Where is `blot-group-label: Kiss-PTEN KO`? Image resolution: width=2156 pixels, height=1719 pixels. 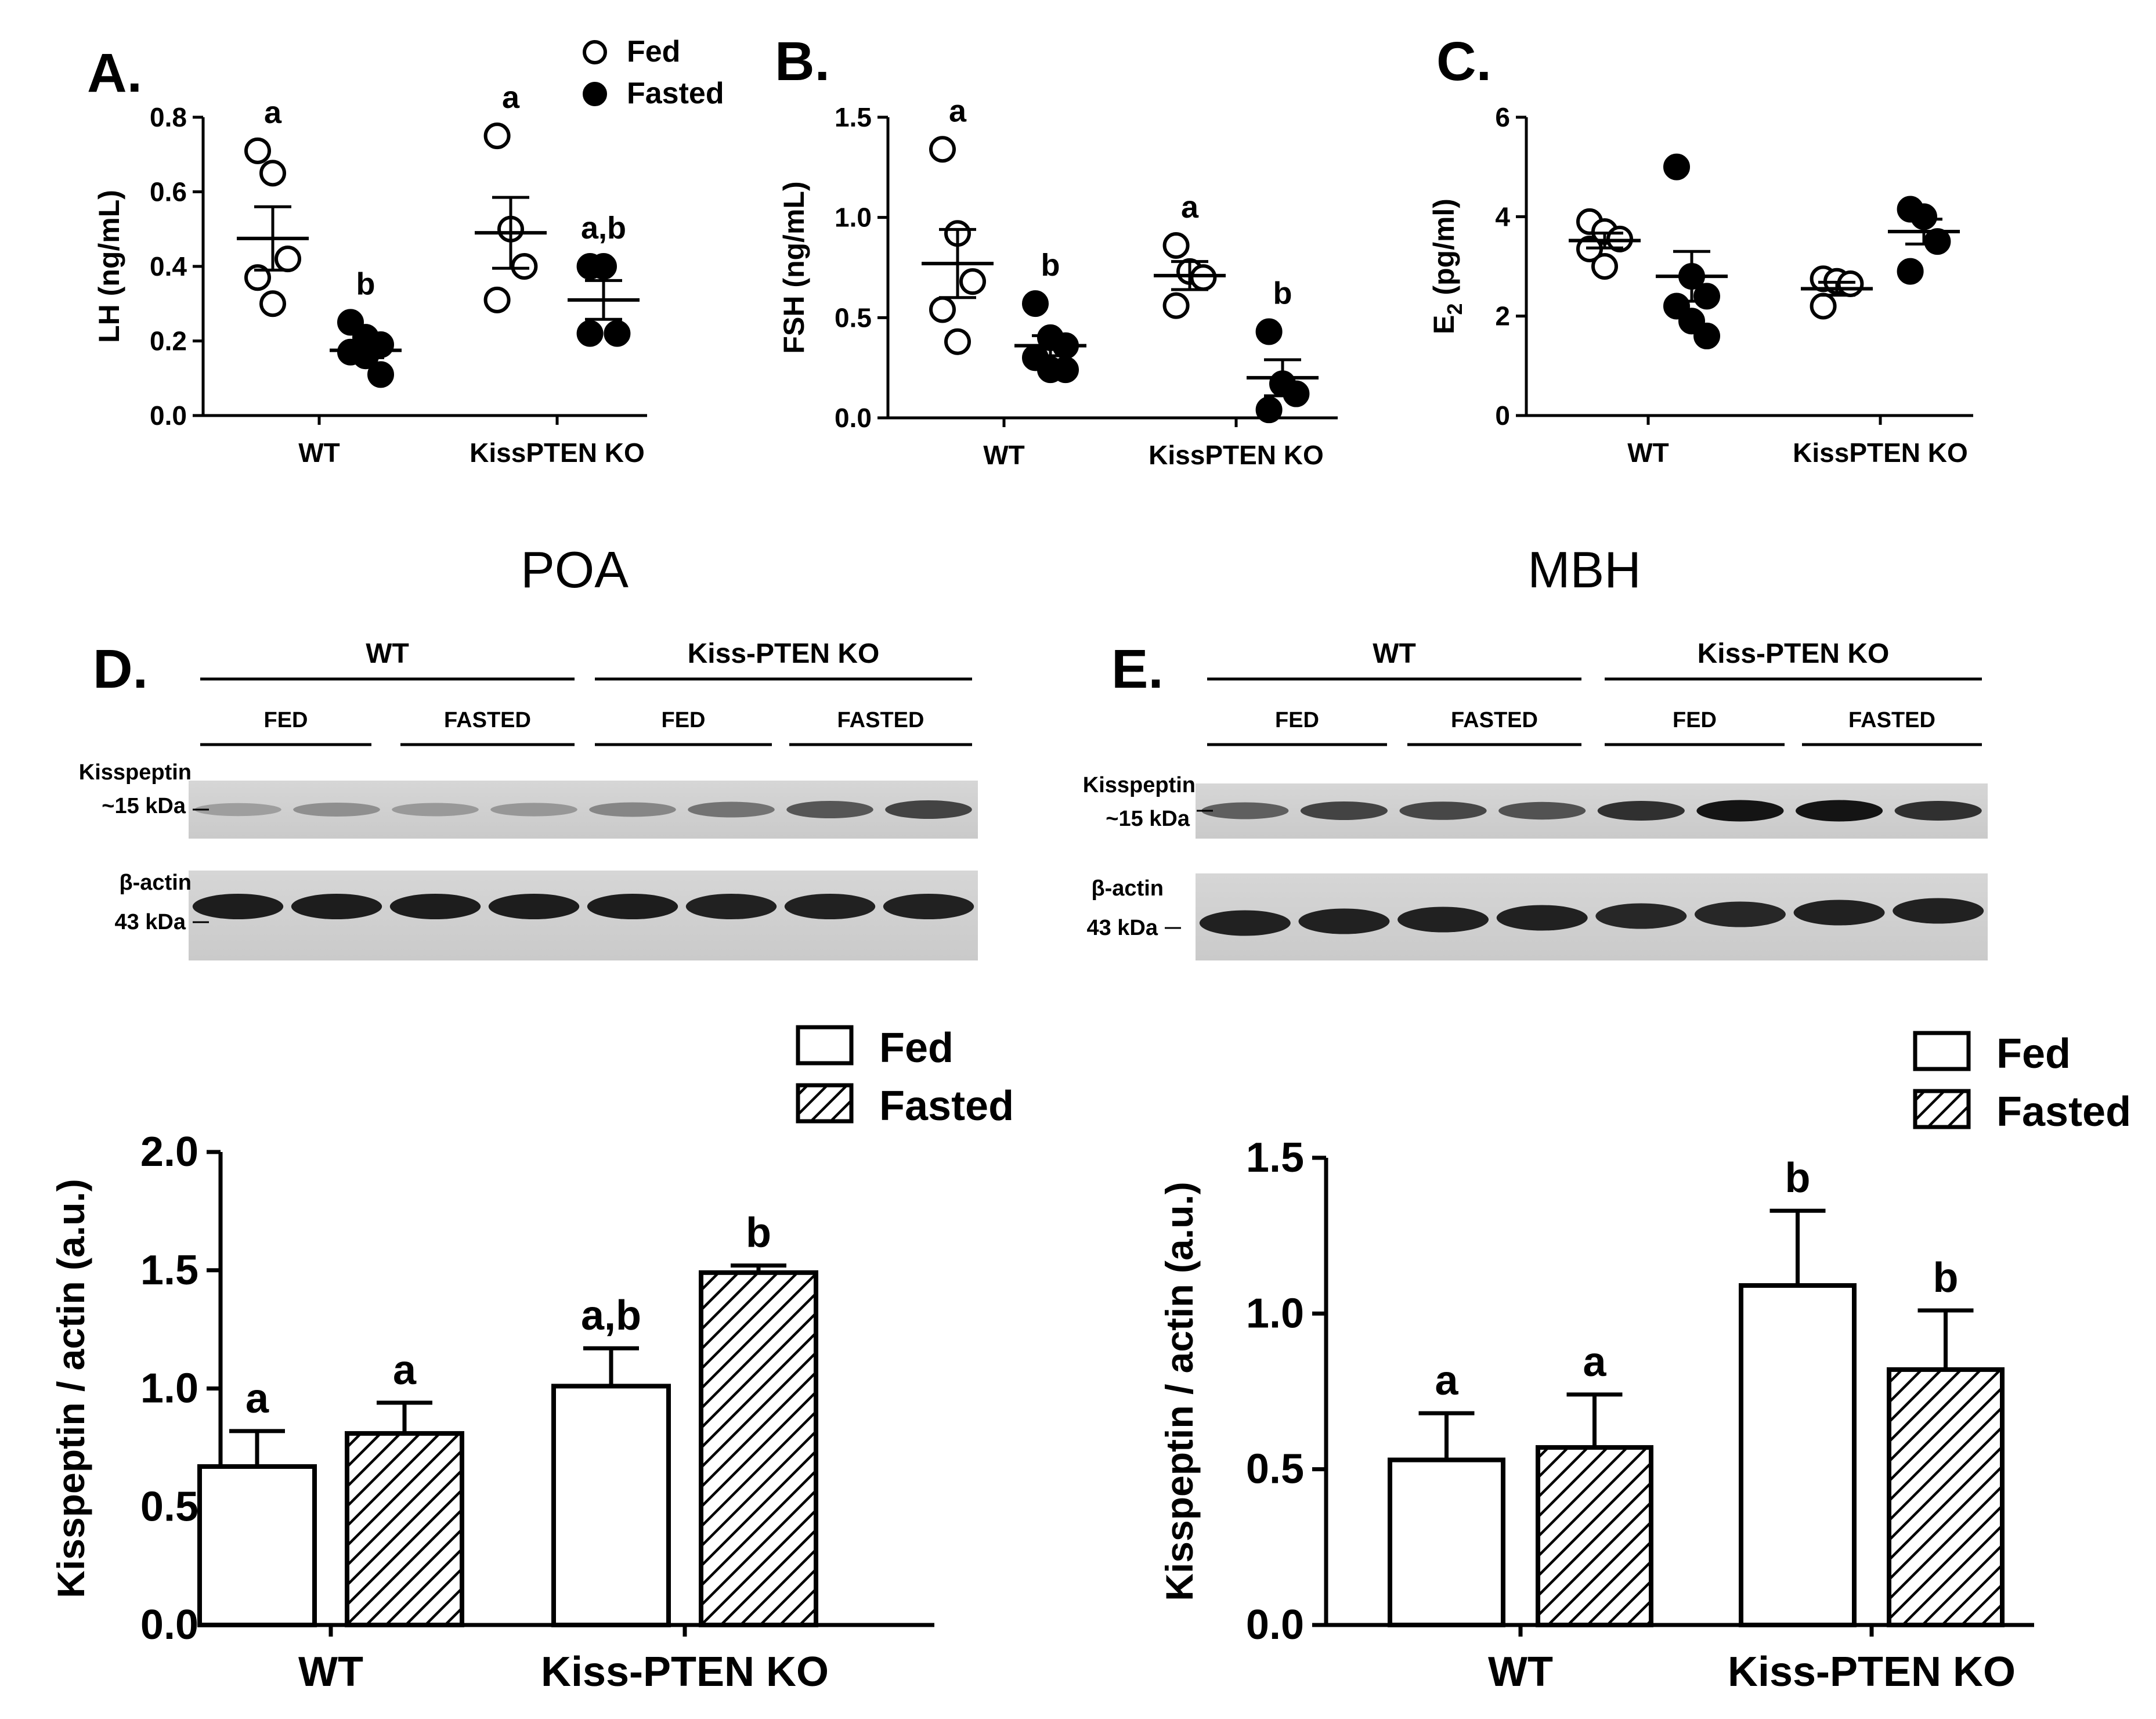 blot-group-label: Kiss-PTEN KO is located at coordinates (1794, 653).